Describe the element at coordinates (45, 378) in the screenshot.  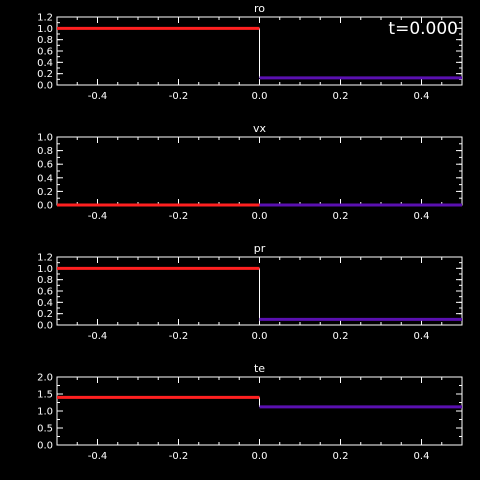
I see `y-tick-label: 2.0` at that location.